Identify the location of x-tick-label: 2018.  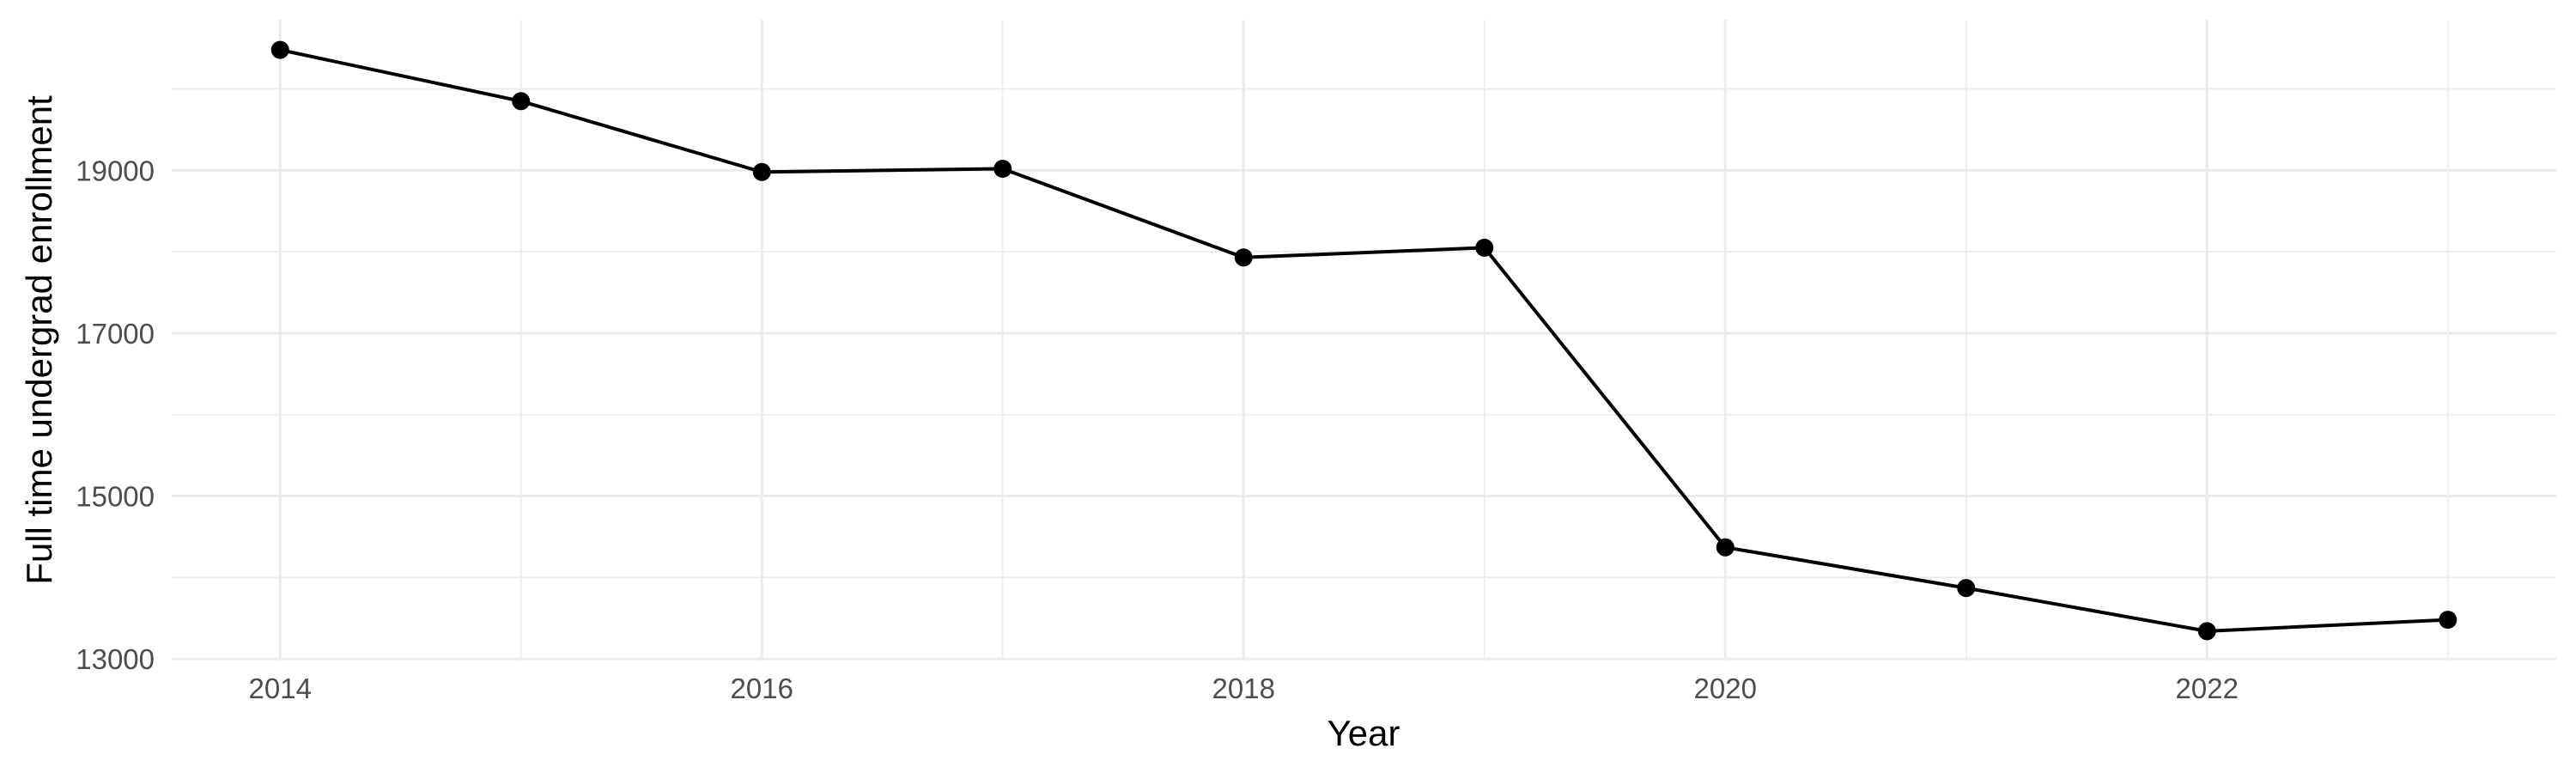
(1243, 688).